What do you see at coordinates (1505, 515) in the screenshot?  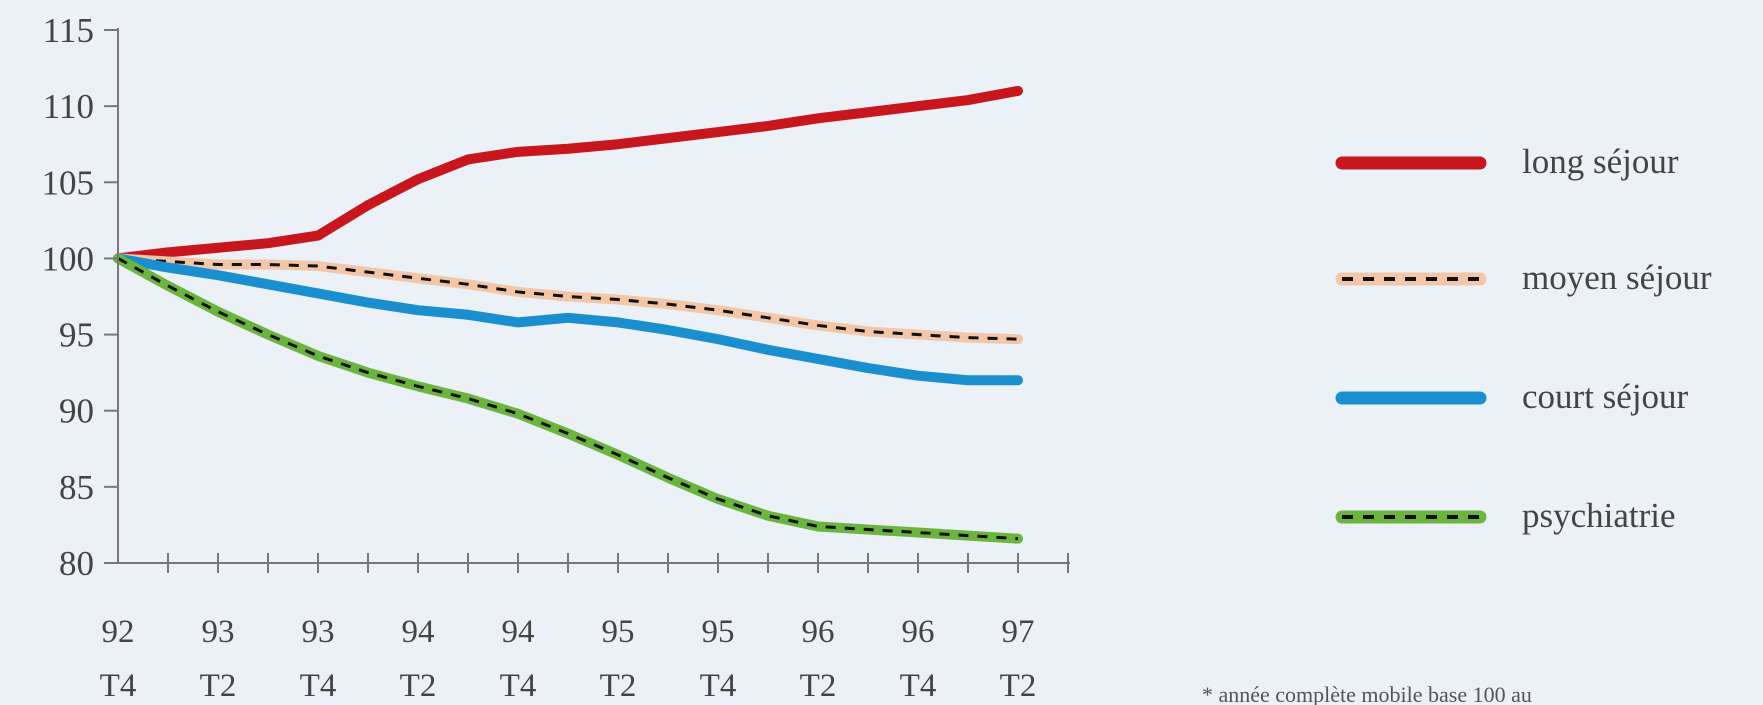 I see `legend-item-psychiatrie: psychiatrie` at bounding box center [1505, 515].